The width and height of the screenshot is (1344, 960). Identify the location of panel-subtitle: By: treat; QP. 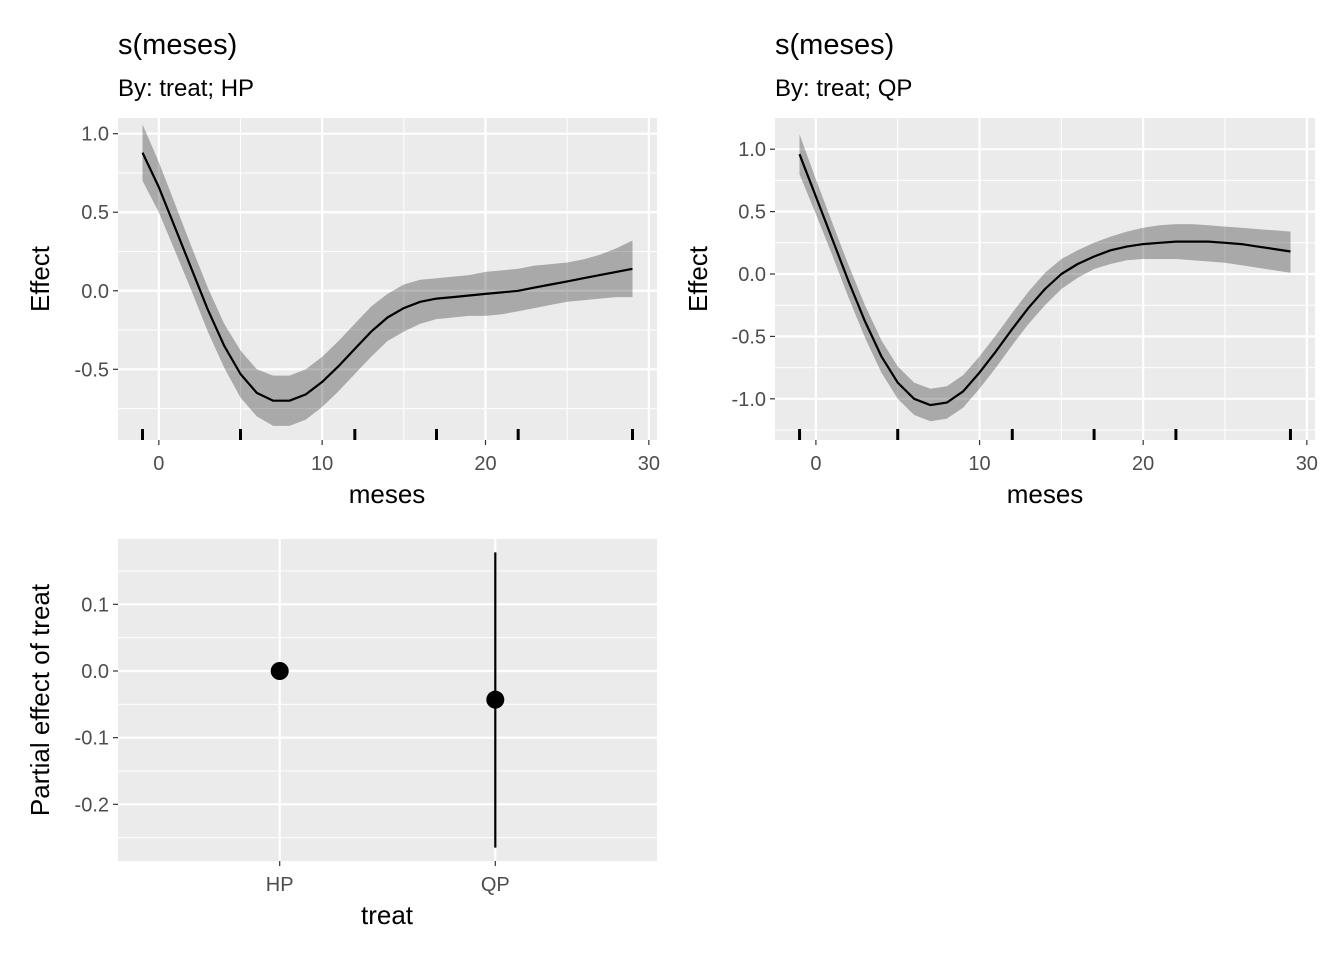
(843, 88).